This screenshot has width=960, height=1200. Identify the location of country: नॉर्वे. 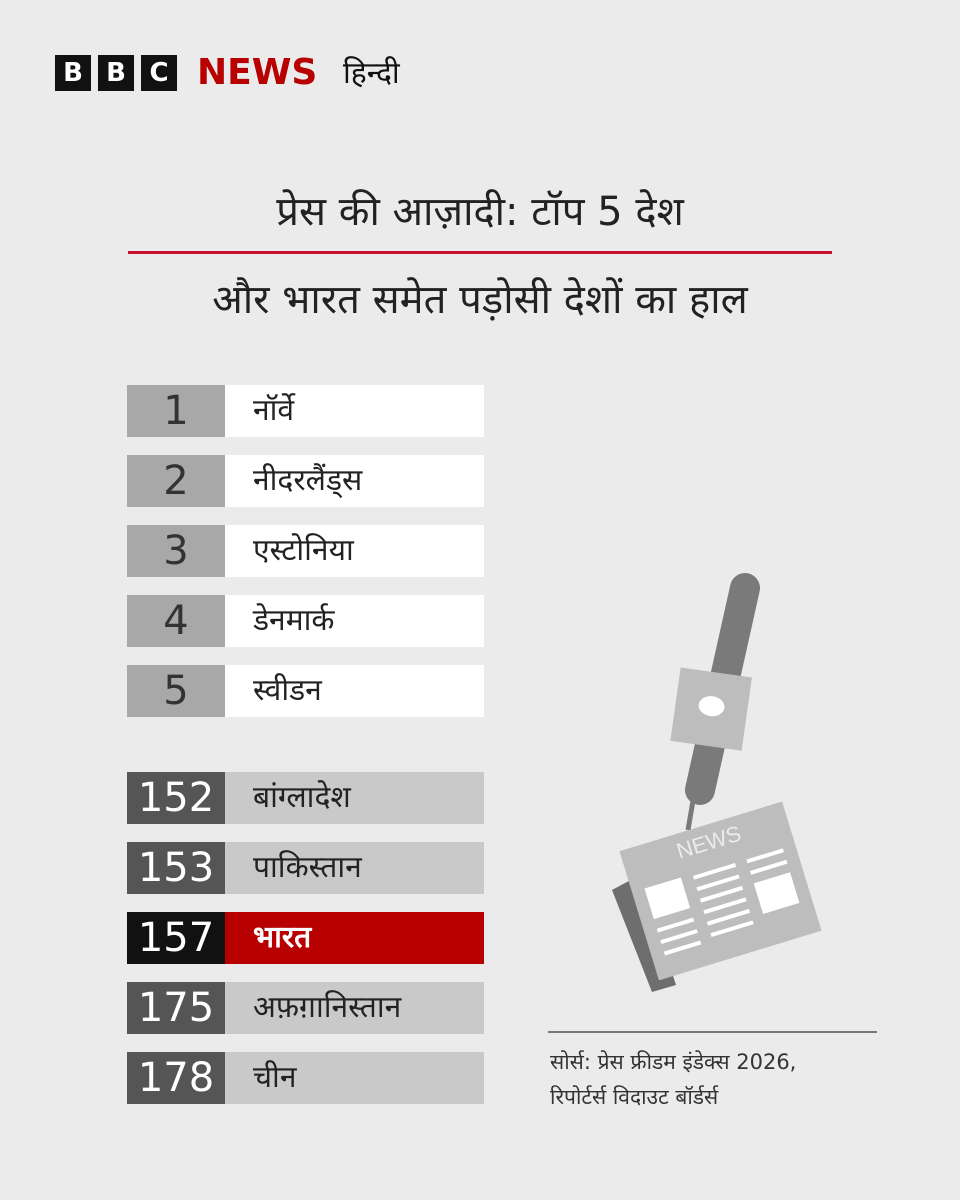
(354, 411).